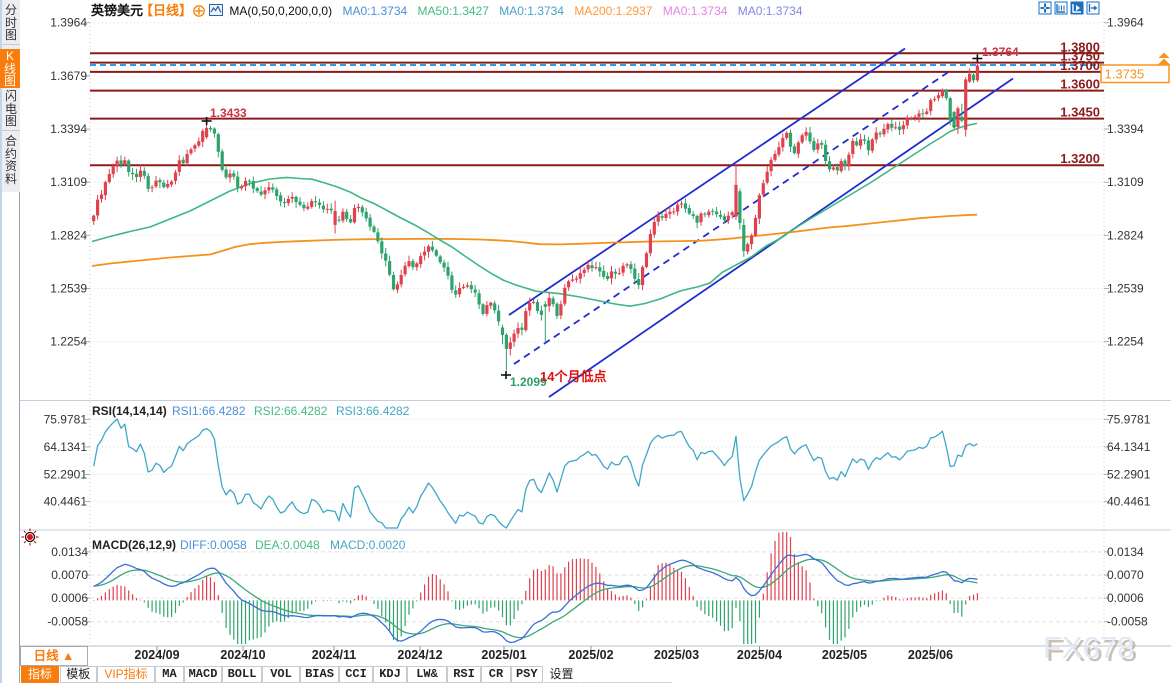  Describe the element at coordinates (1000, 52) in the screenshot. I see `svg-text: 1.3764` at that location.